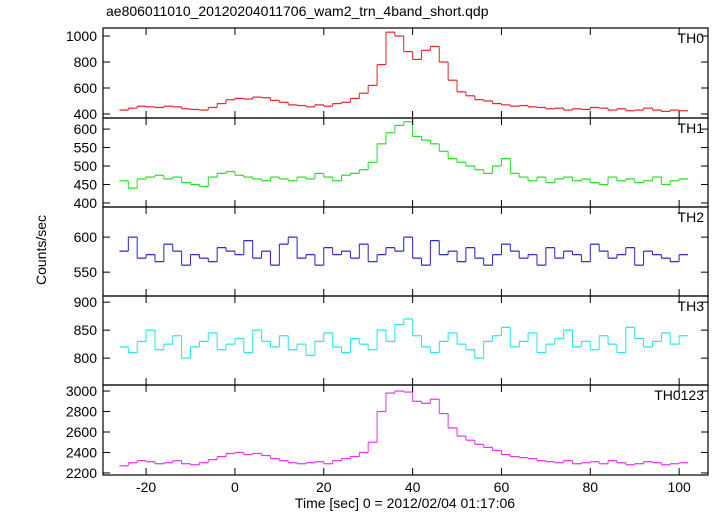 This screenshot has height=521, width=718. I want to click on panel-label: TH1, so click(691, 128).